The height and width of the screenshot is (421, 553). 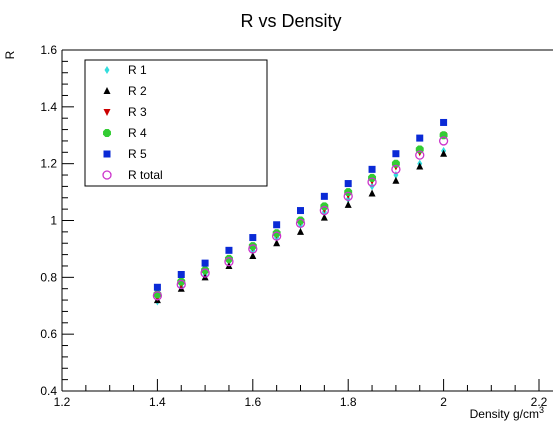 What do you see at coordinates (62, 402) in the screenshot?
I see `x-tick-label: 1.2` at bounding box center [62, 402].